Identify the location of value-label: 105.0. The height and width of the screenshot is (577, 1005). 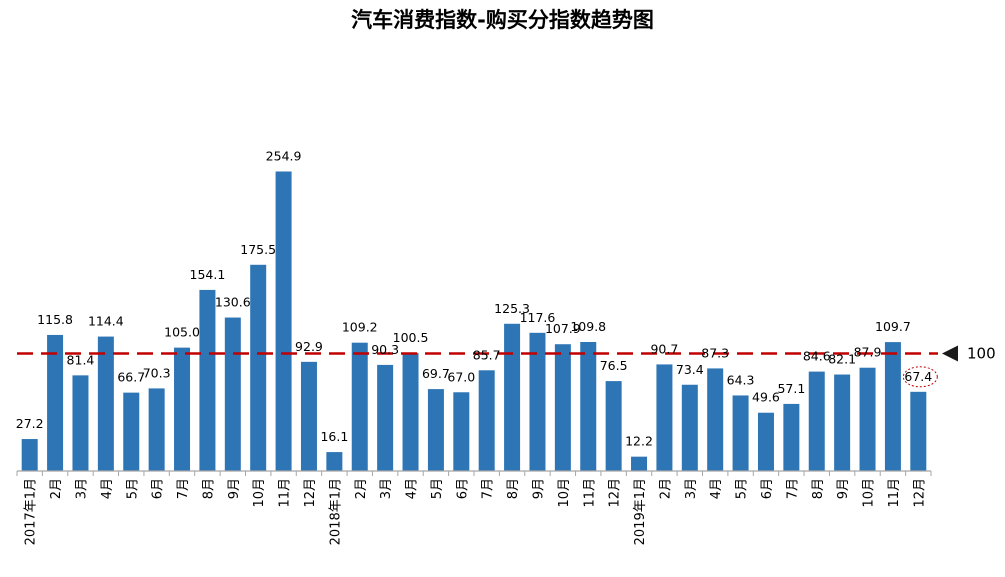
(182, 332).